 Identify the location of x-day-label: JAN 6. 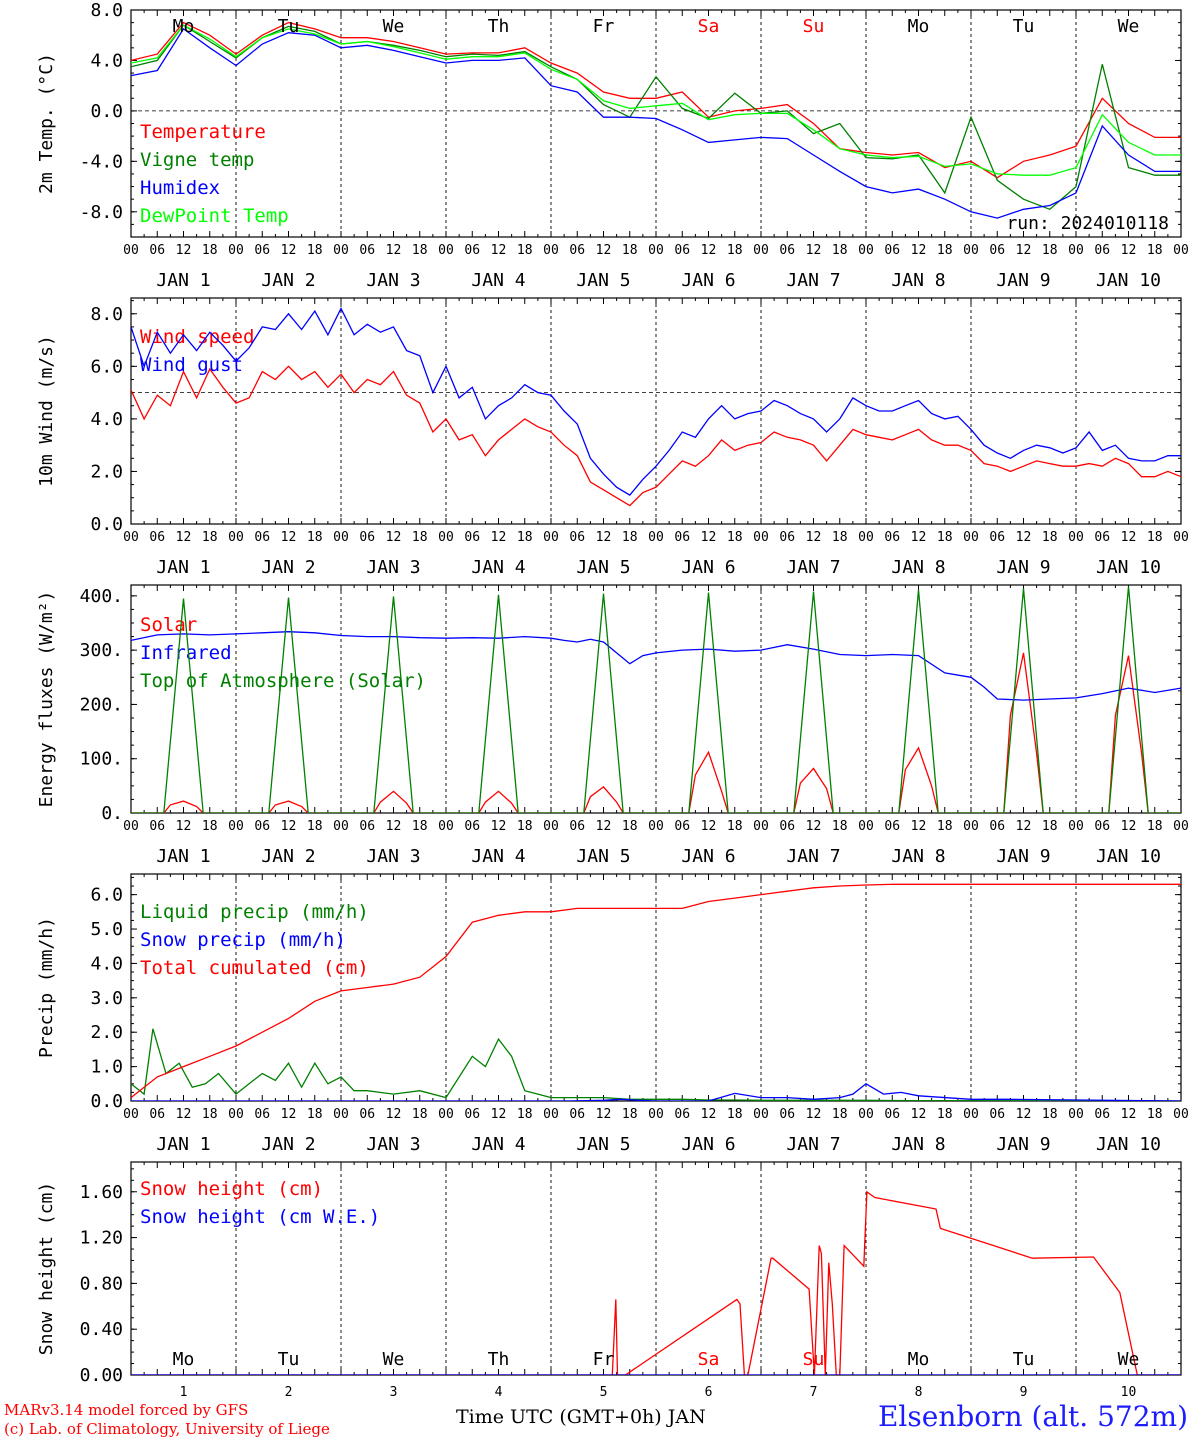
(708, 856).